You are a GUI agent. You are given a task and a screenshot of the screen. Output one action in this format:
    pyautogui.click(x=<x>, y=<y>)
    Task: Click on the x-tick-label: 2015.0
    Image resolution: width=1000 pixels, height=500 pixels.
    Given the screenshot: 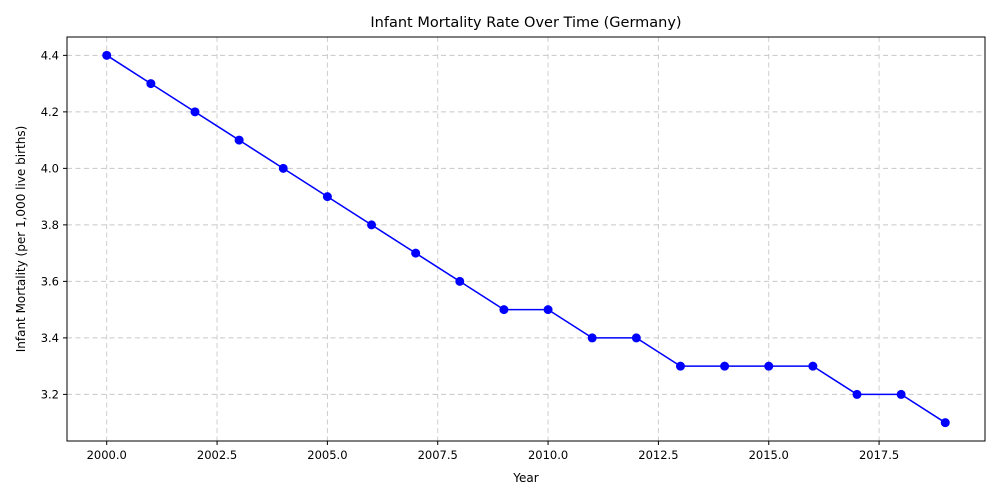 What is the action you would take?
    pyautogui.click(x=769, y=455)
    